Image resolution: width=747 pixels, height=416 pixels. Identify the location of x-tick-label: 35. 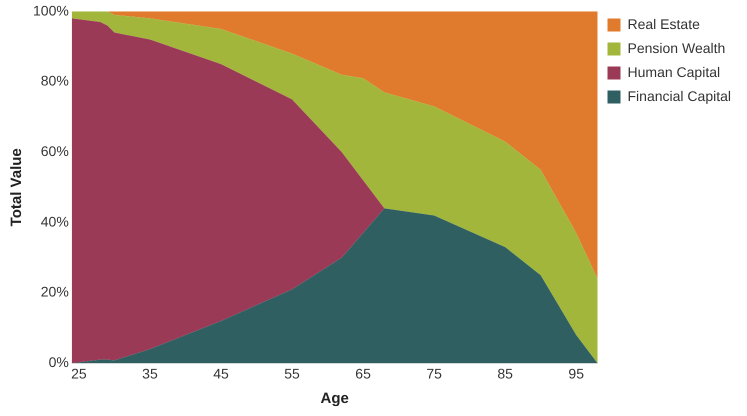
(150, 373).